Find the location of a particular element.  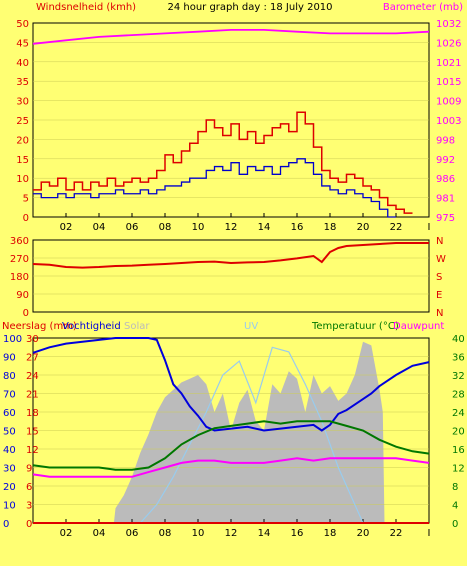

barometer-tick-label: 1021 is located at coordinates (448, 63).